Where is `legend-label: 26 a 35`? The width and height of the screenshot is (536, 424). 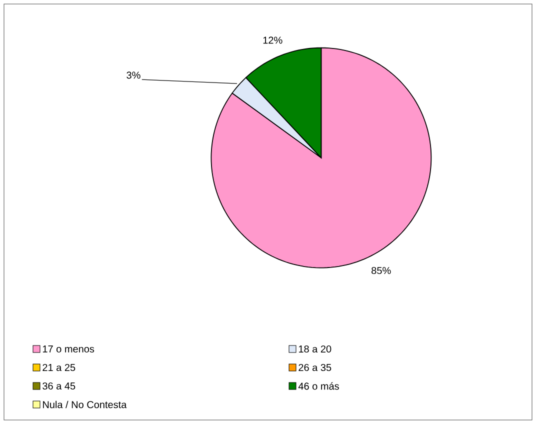
legend-label: 26 a 35 is located at coordinates (315, 368).